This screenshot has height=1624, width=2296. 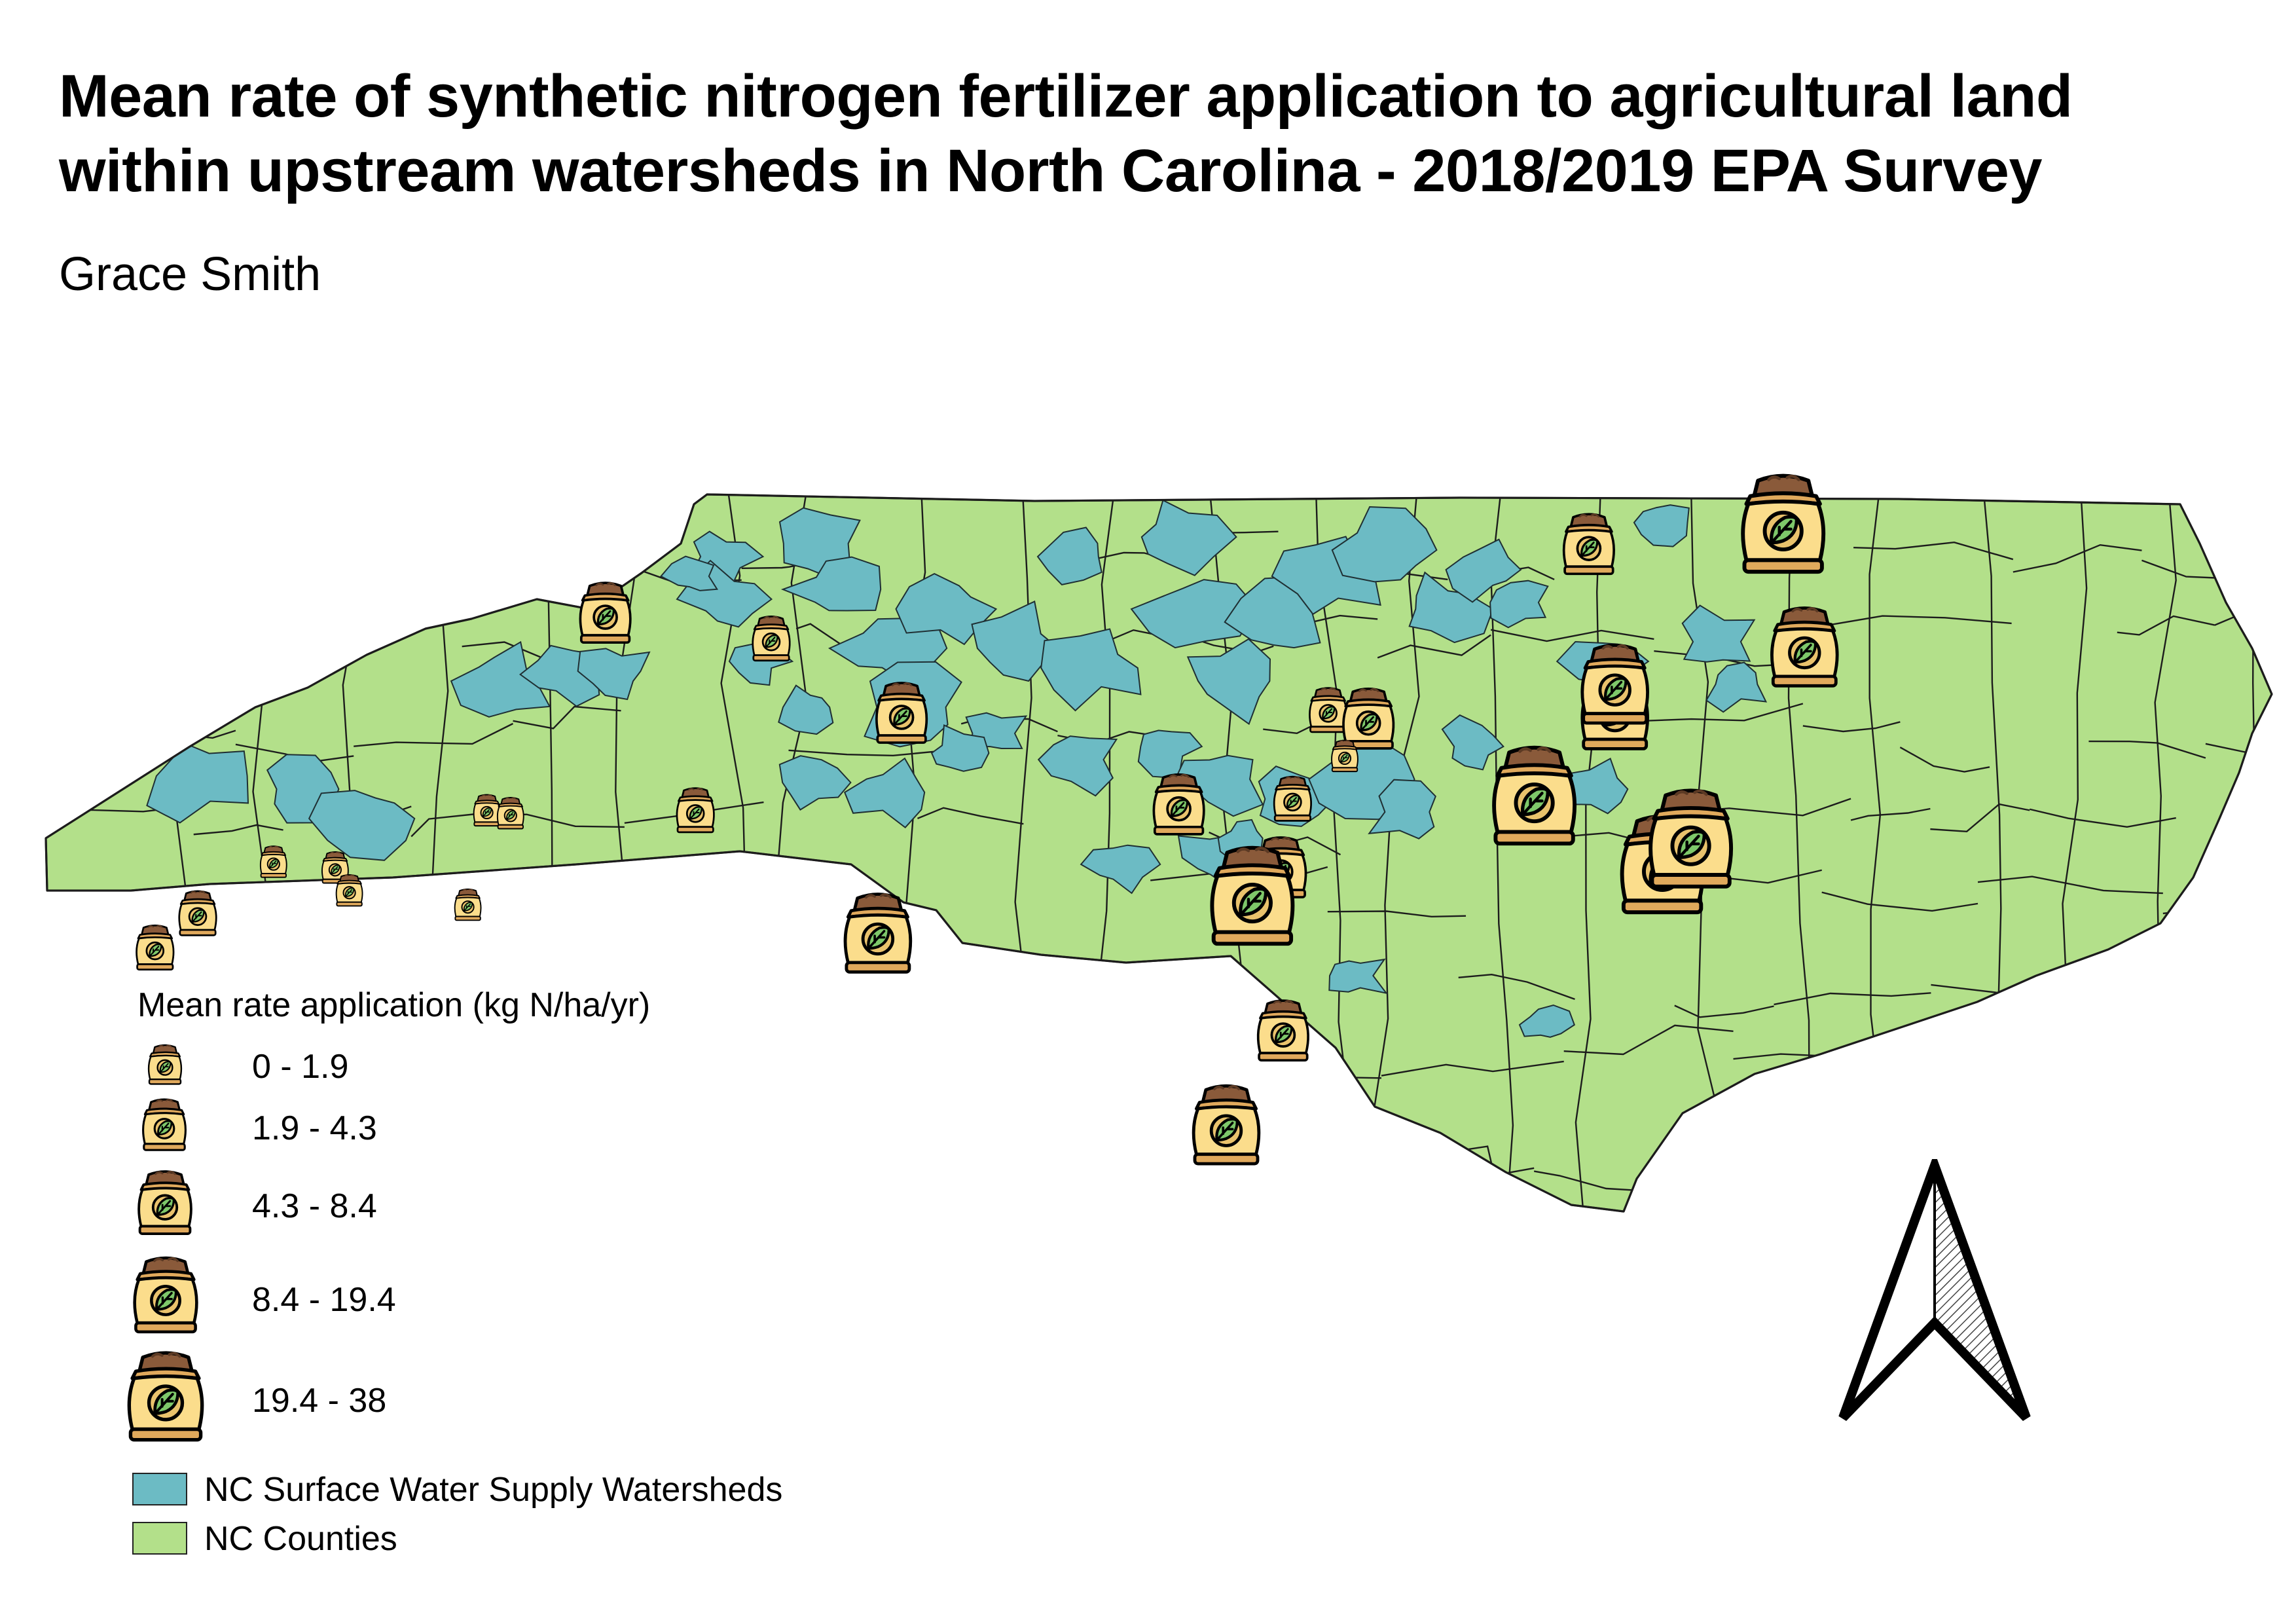 I want to click on legend-layer-label: NC Counties, so click(x=300, y=1539).